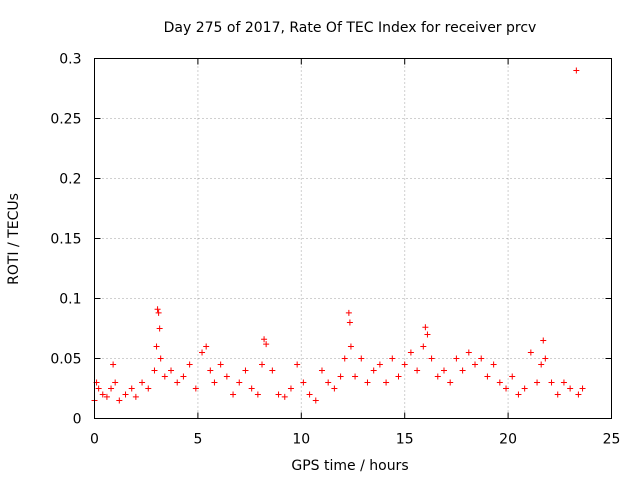 This screenshot has height=480, width=640. Describe the element at coordinates (65, 240) in the screenshot. I see `y-tick-label: 0.15` at that location.